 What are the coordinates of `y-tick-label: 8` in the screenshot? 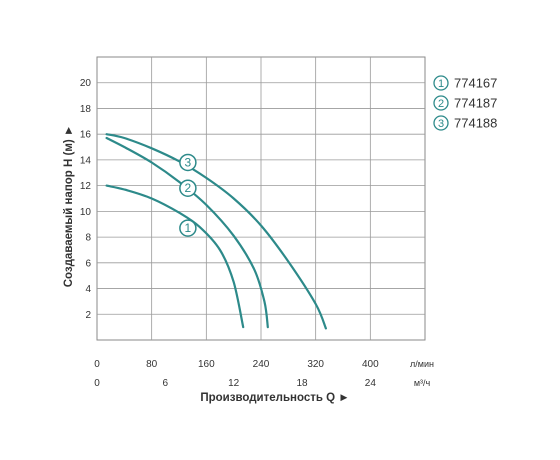 It's located at (88, 238).